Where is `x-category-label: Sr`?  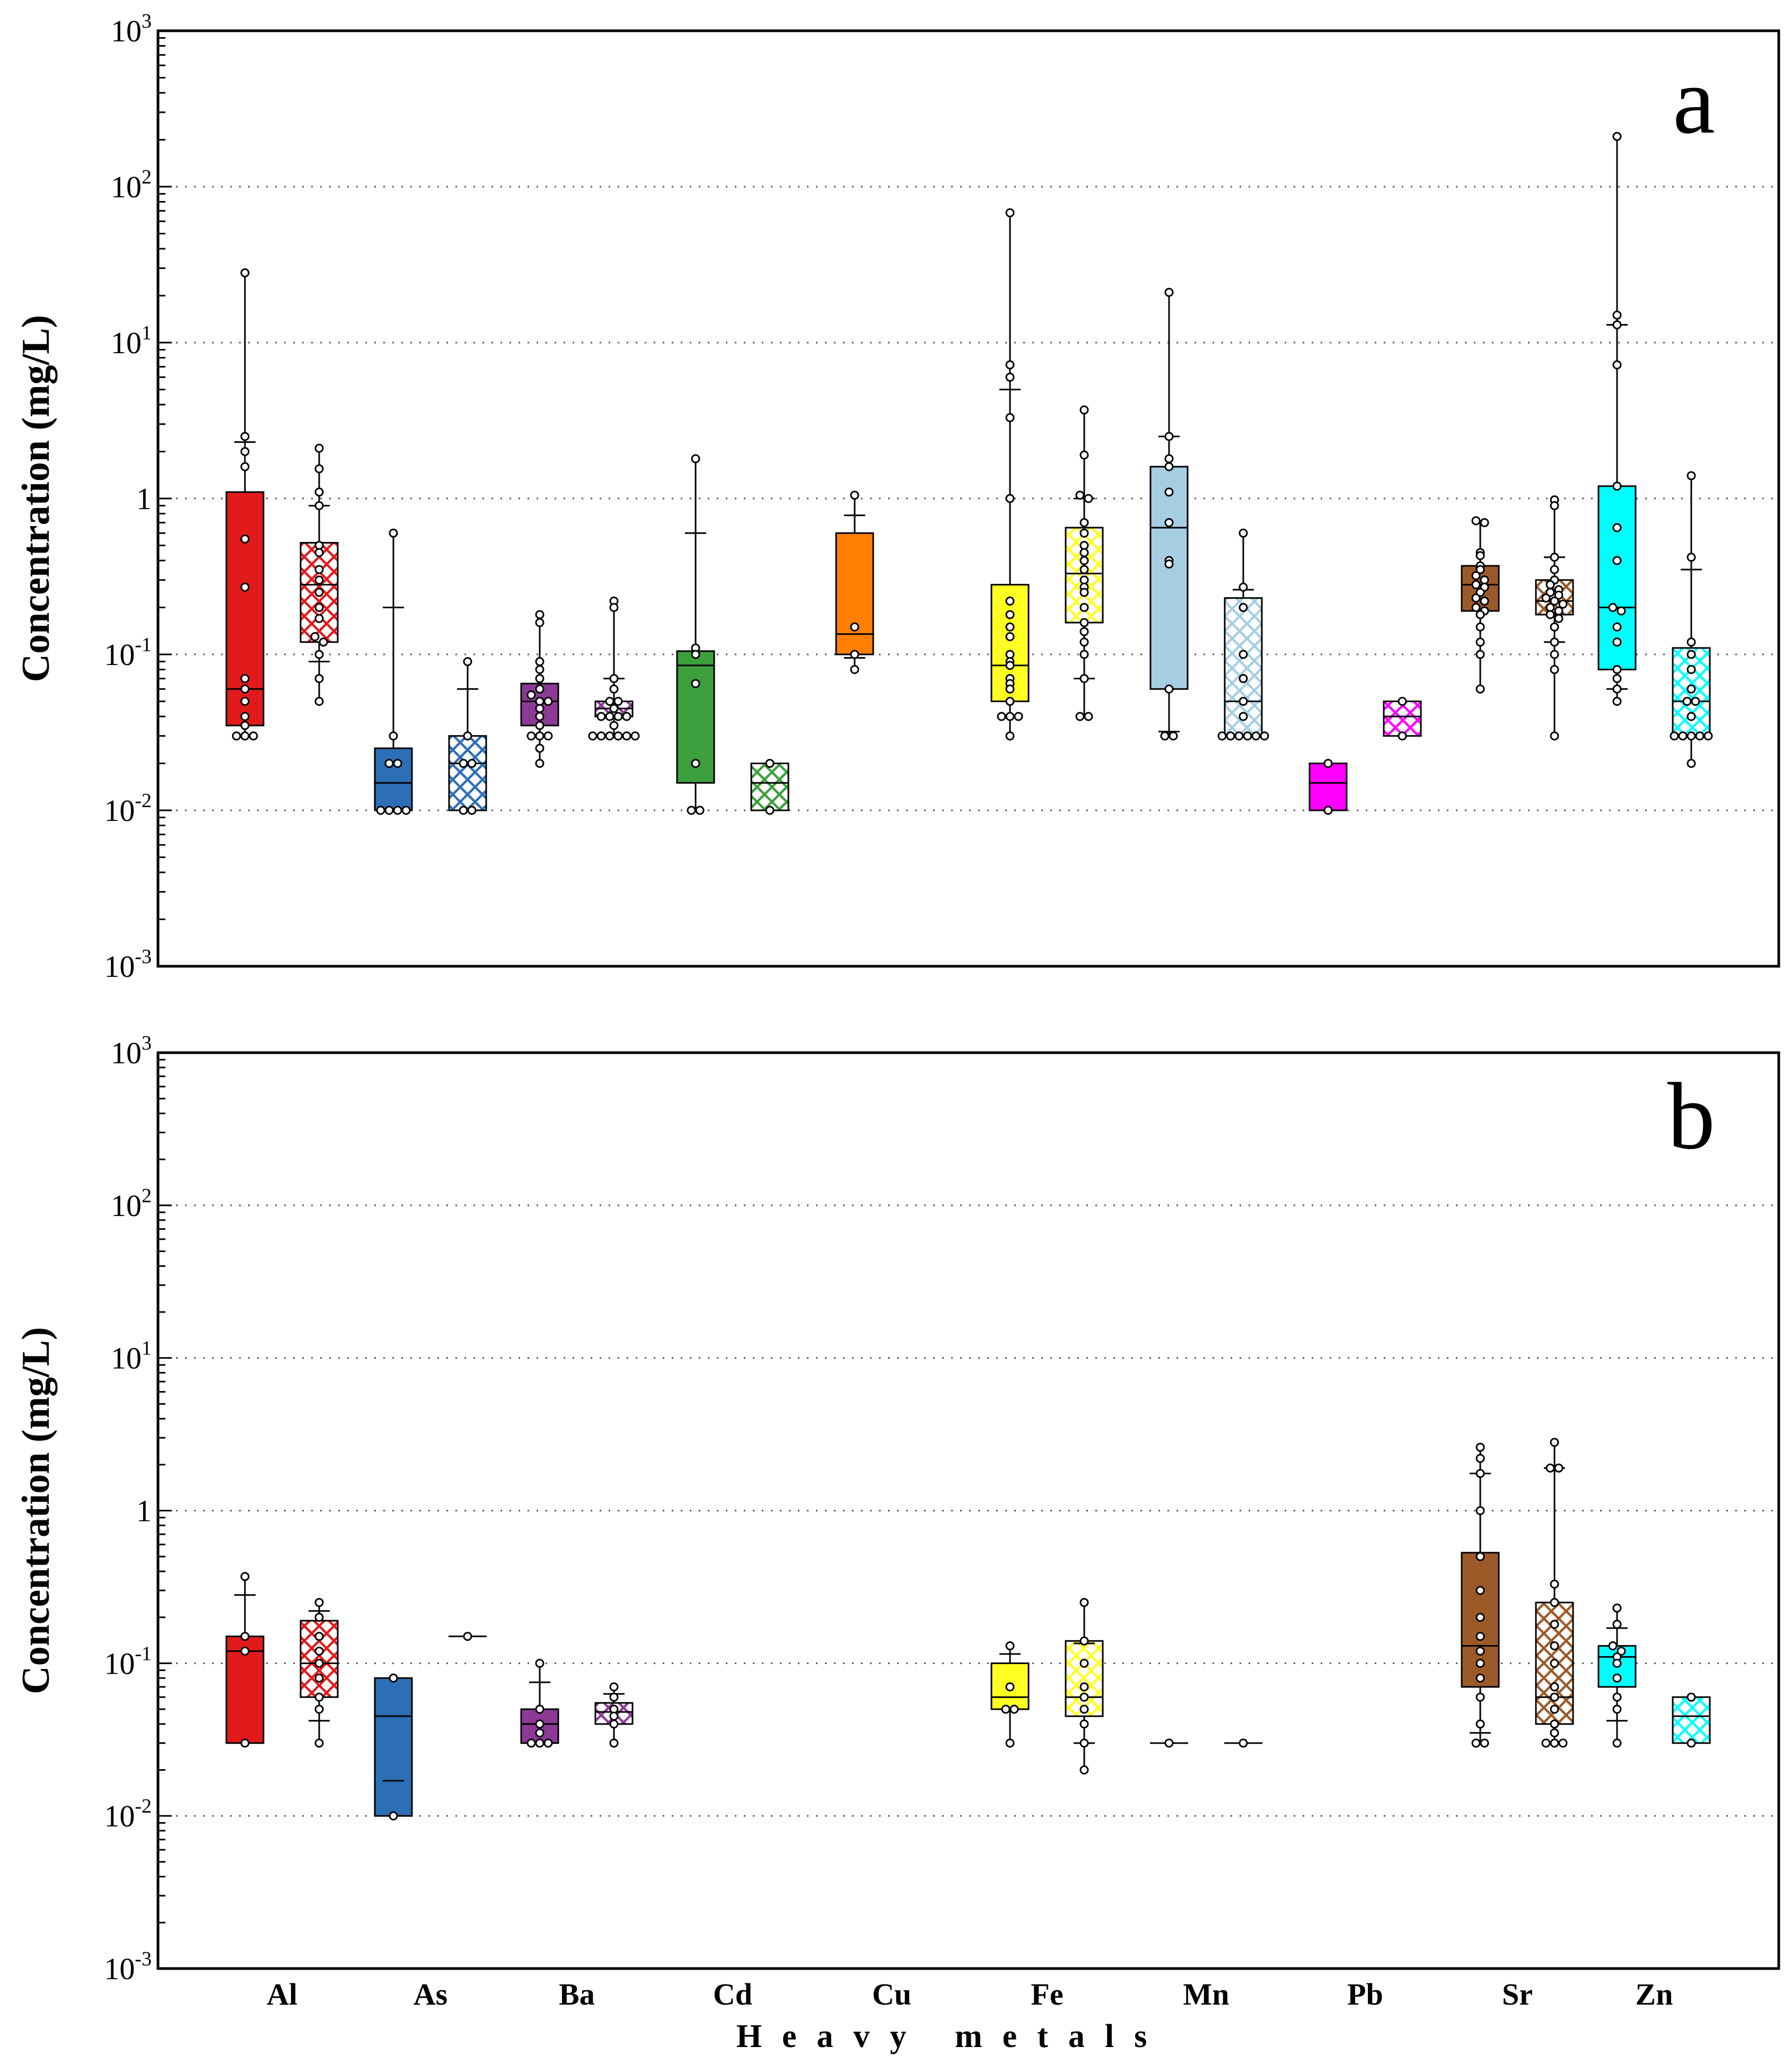
x-category-label: Sr is located at coordinates (1517, 1994).